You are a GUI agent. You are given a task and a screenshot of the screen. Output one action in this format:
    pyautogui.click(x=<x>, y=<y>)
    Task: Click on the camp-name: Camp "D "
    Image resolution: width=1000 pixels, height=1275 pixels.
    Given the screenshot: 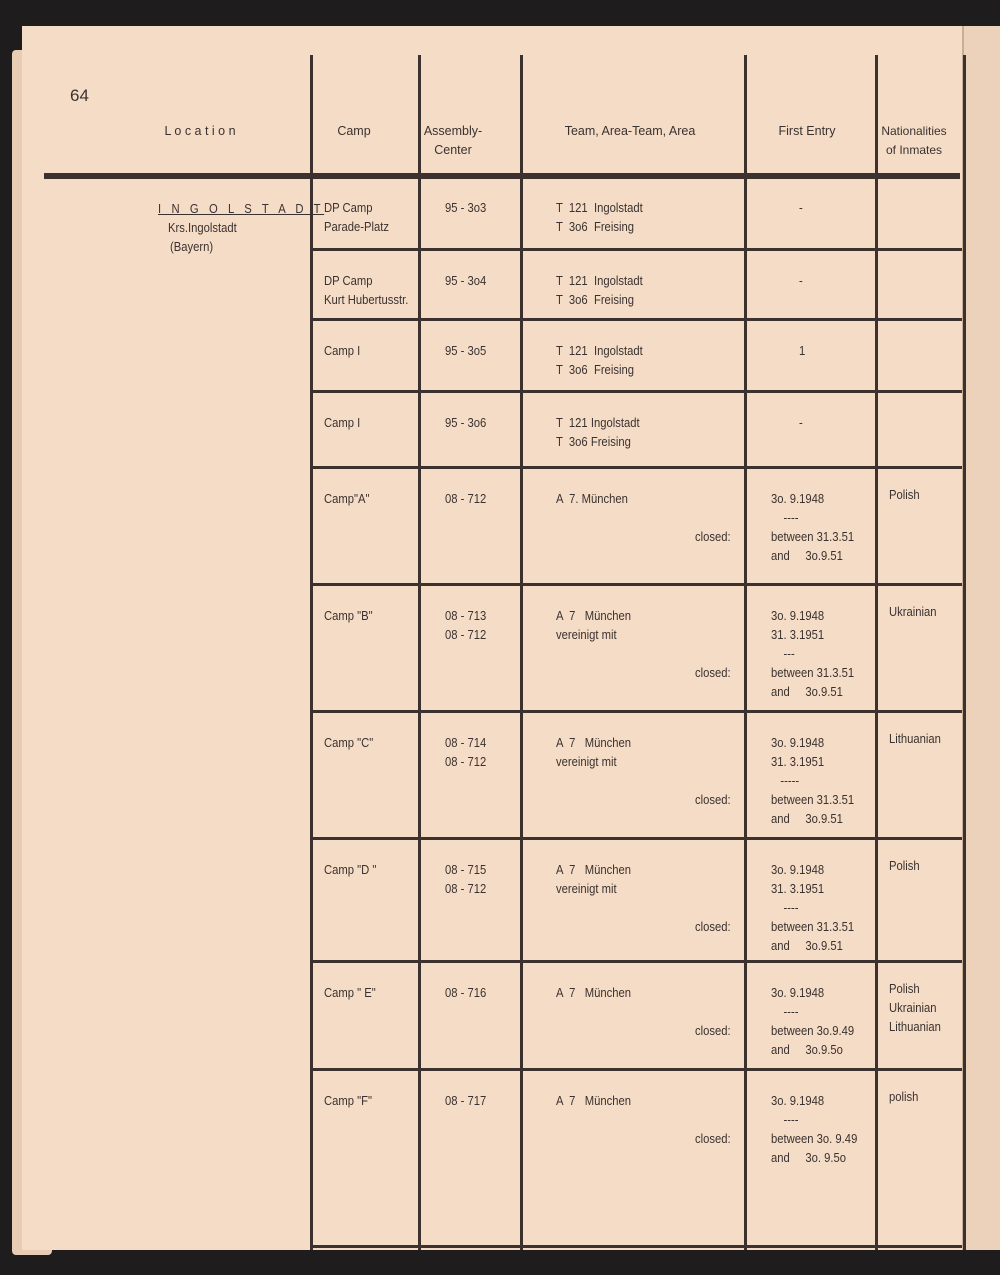 What is the action you would take?
    pyautogui.click(x=350, y=870)
    